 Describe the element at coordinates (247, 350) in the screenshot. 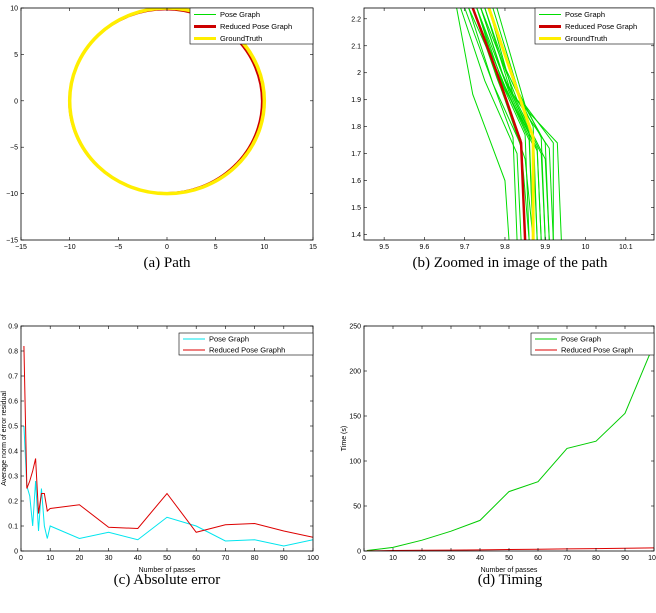

I see `legend-label: Reduced Pose Graphh` at that location.